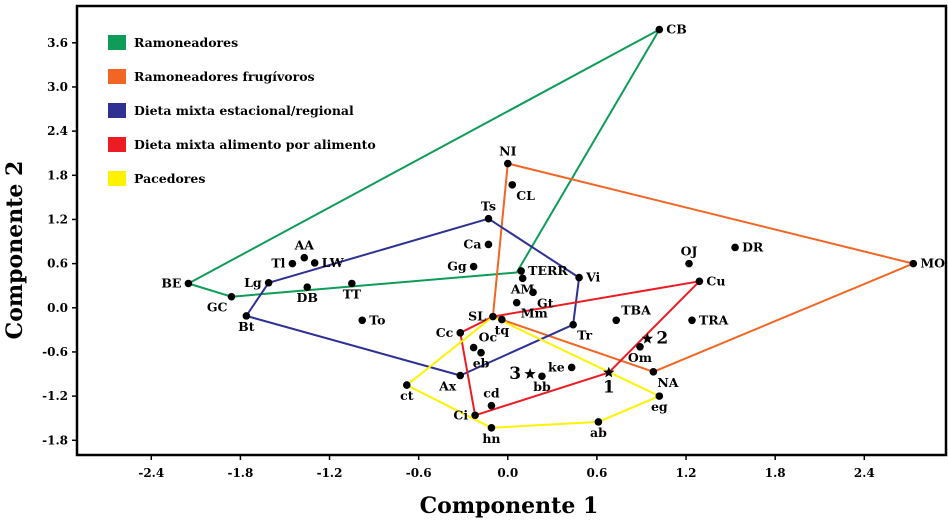  Describe the element at coordinates (676, 29) in the screenshot. I see `point-label: CB` at that location.